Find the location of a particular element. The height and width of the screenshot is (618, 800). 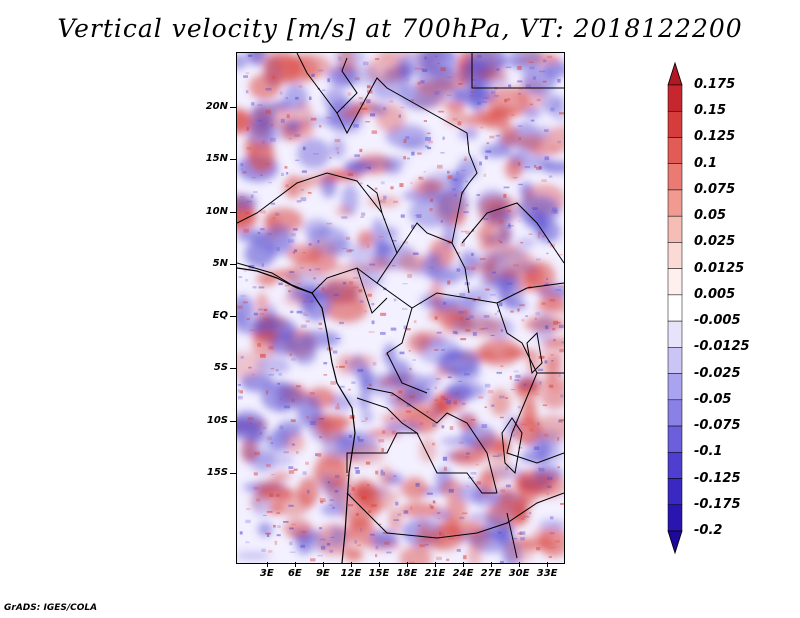

x-tick-label: 33E is located at coordinates (547, 573).